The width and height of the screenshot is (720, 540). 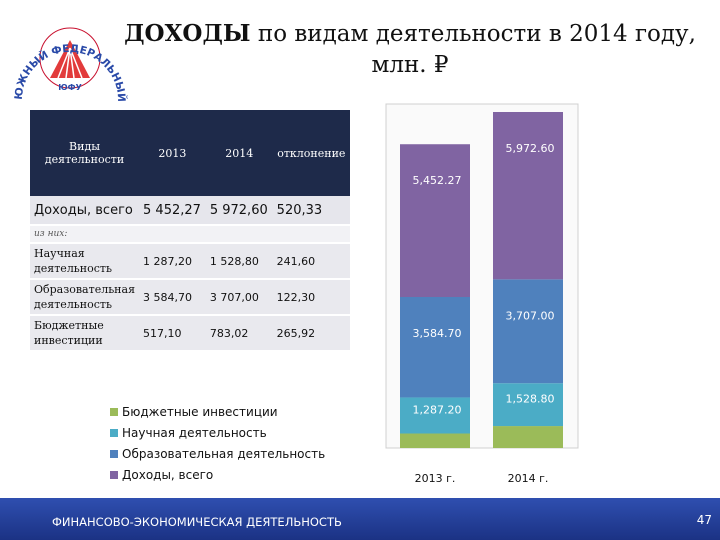 I want to click on logo-emblem, so click(x=70, y=59).